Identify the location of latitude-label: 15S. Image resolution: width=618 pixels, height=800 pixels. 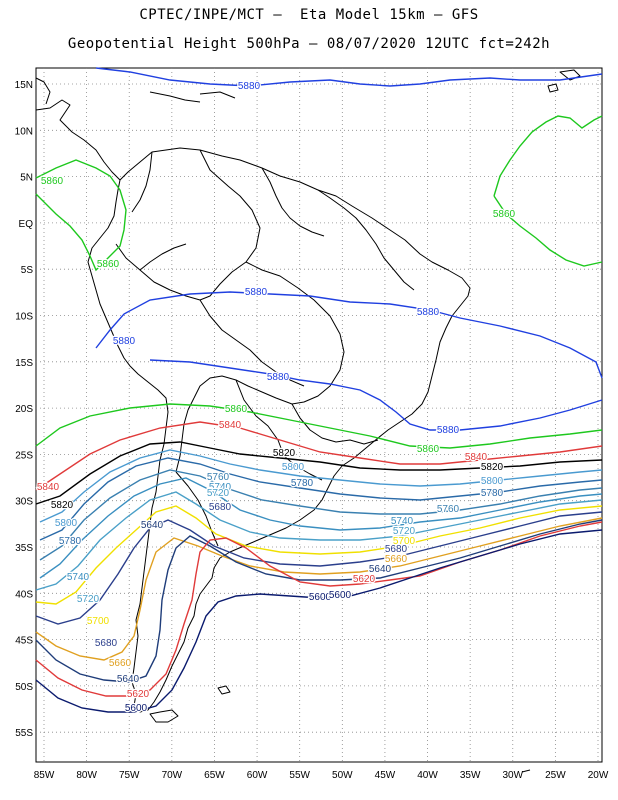
(24, 363).